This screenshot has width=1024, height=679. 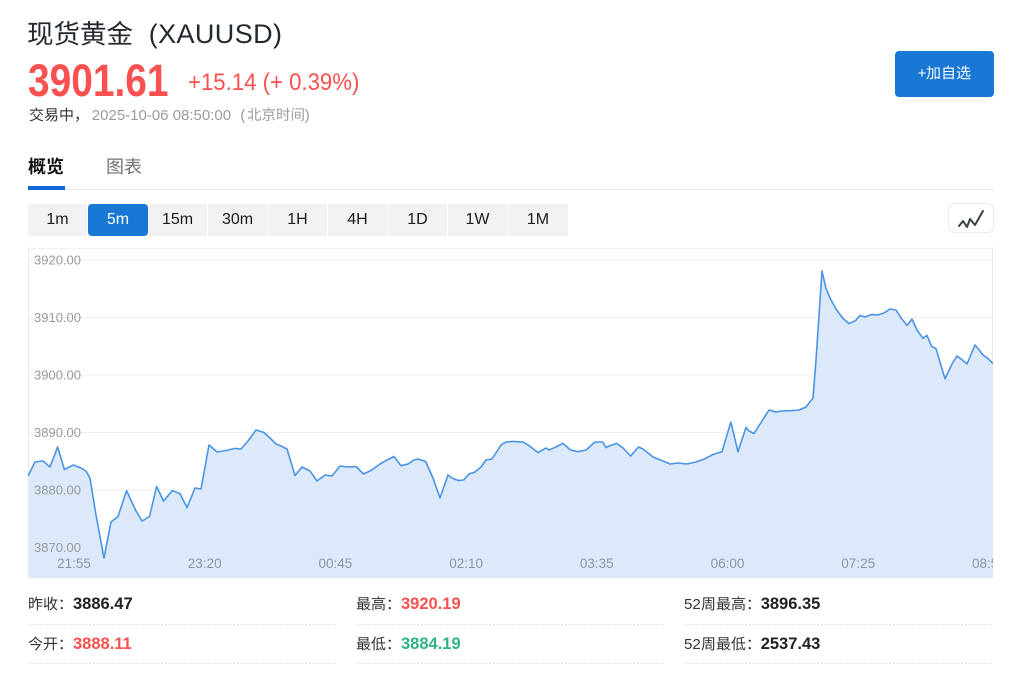 What do you see at coordinates (336, 563) in the screenshot?
I see `svg-text: 00:45` at bounding box center [336, 563].